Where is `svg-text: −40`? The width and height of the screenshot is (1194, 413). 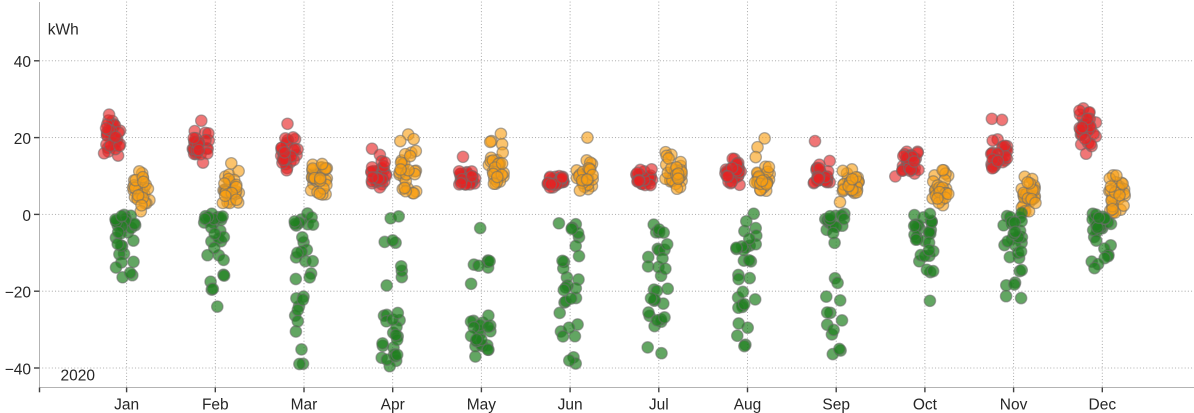 svg-text: −40 is located at coordinates (18, 369).